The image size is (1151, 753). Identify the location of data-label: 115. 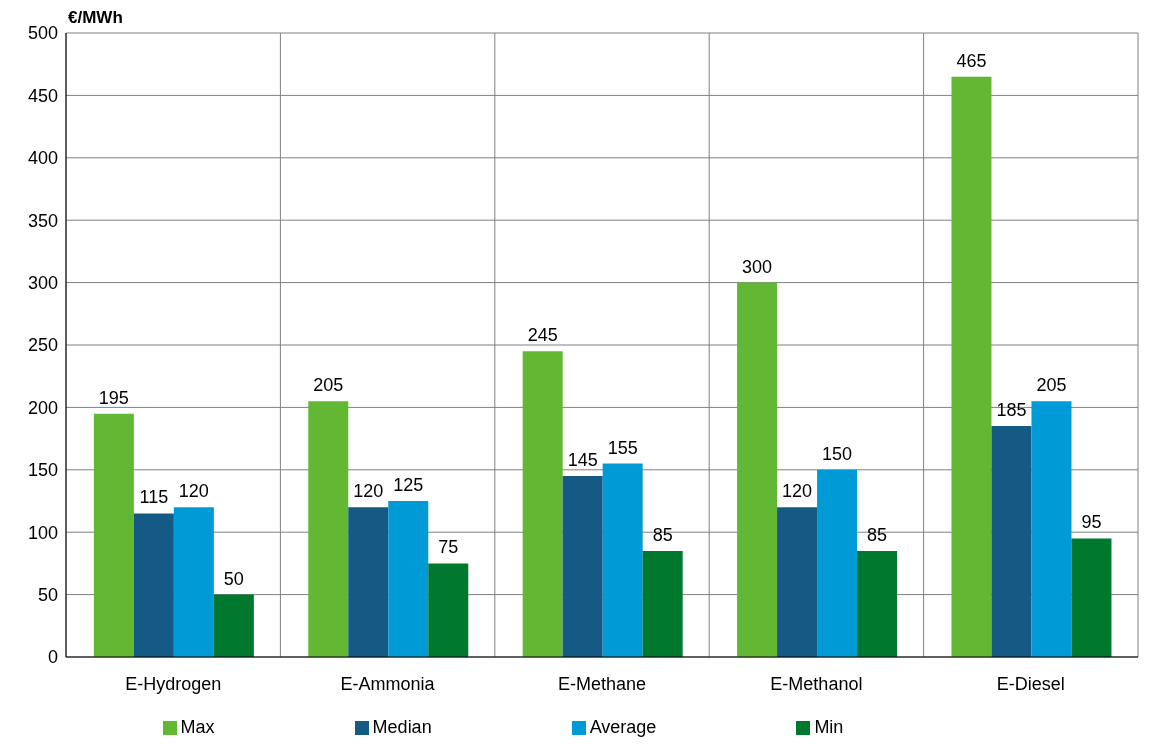
(154, 497).